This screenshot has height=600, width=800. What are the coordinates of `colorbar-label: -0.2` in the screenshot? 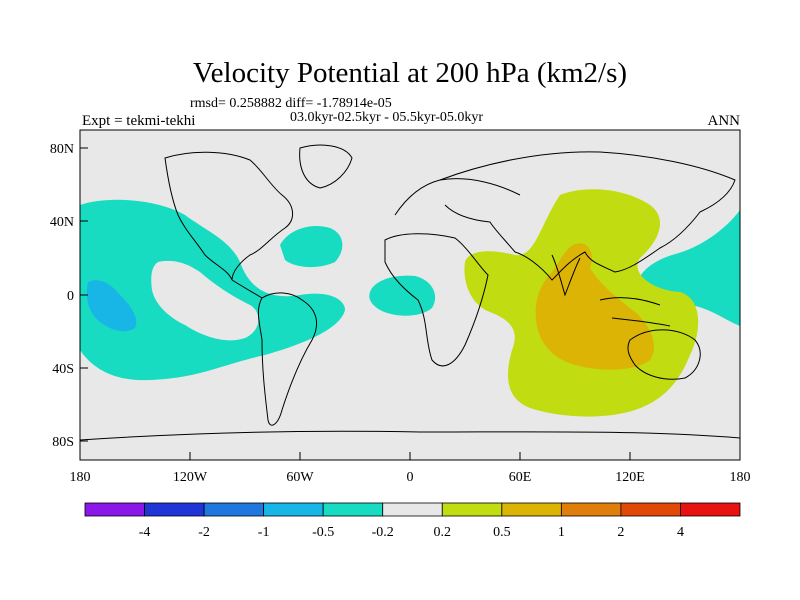 It's located at (383, 532).